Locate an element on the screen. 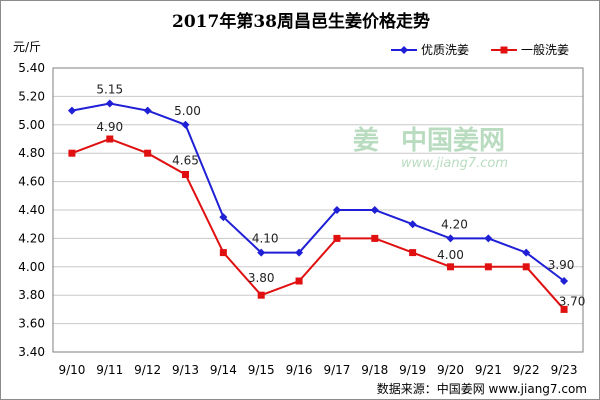 The width and height of the screenshot is (600, 400). x-tick-label: 9/13 is located at coordinates (185, 370).